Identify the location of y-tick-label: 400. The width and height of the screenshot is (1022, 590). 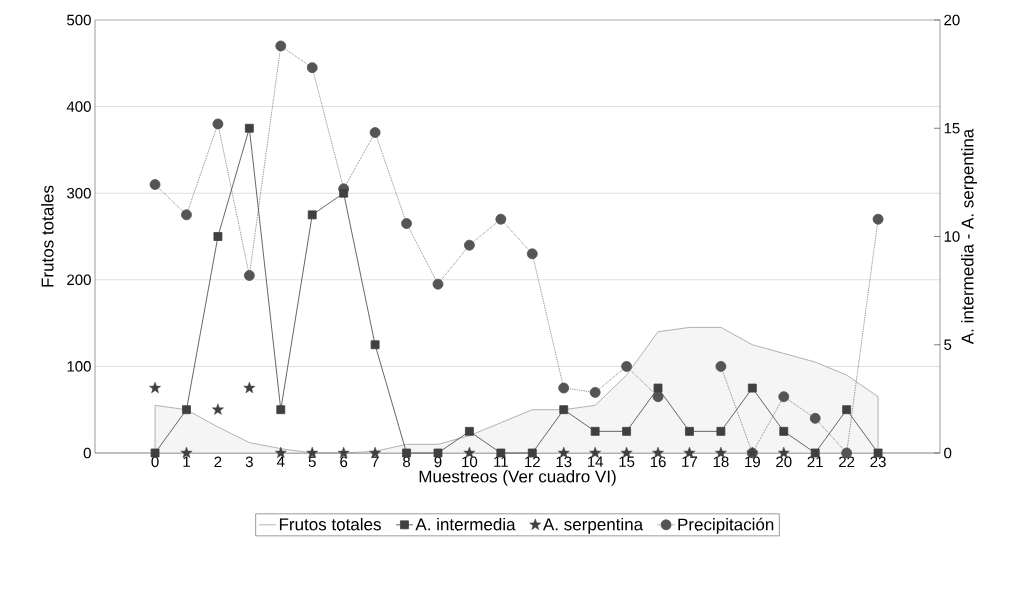
(78, 106).